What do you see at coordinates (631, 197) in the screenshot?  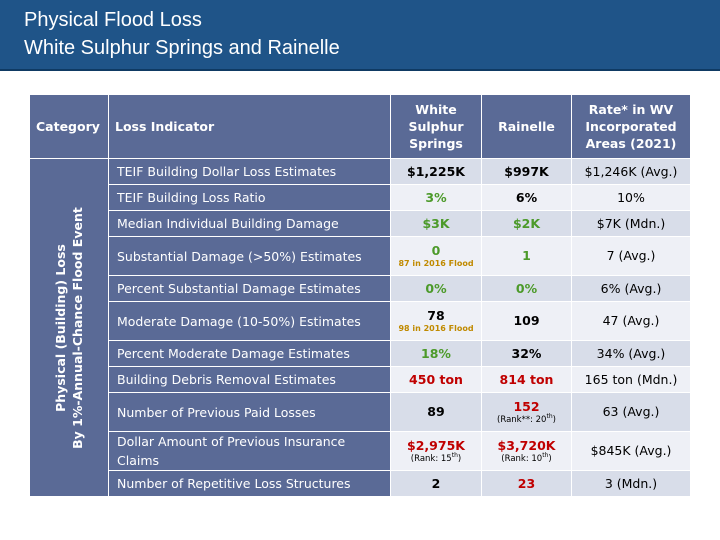 I see `wv-rate-cell: 10%` at bounding box center [631, 197].